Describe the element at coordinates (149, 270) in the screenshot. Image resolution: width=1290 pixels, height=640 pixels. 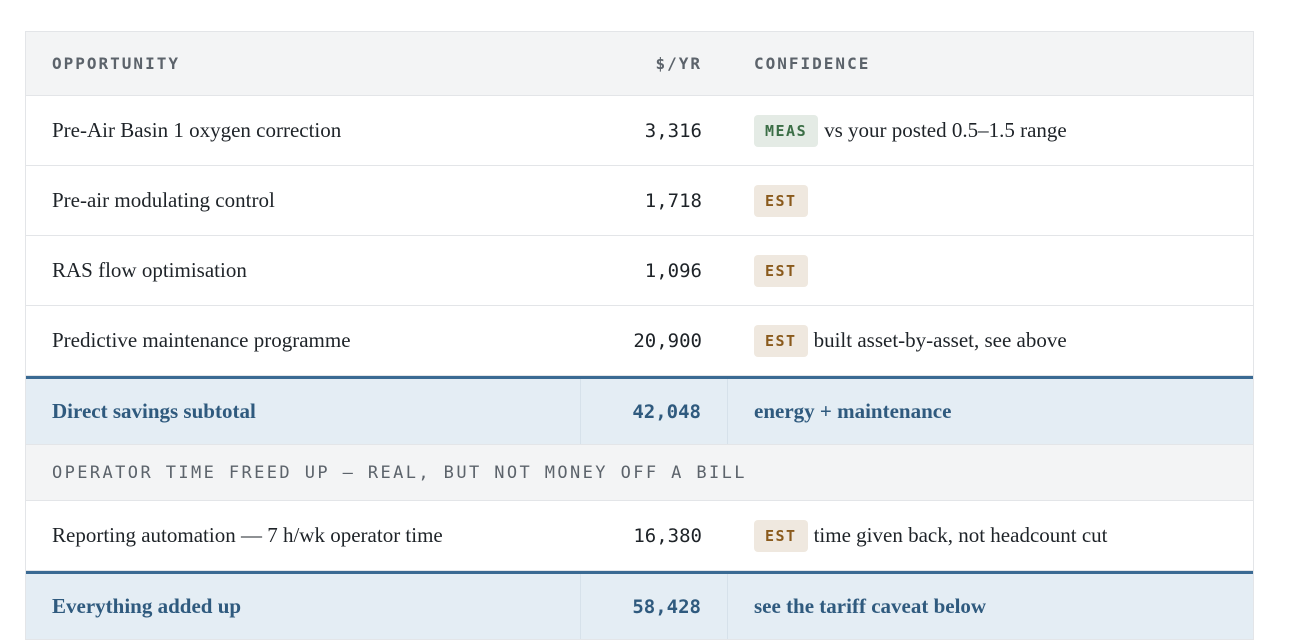
I see `opportunity-cell: RAS flow optimisation` at that location.